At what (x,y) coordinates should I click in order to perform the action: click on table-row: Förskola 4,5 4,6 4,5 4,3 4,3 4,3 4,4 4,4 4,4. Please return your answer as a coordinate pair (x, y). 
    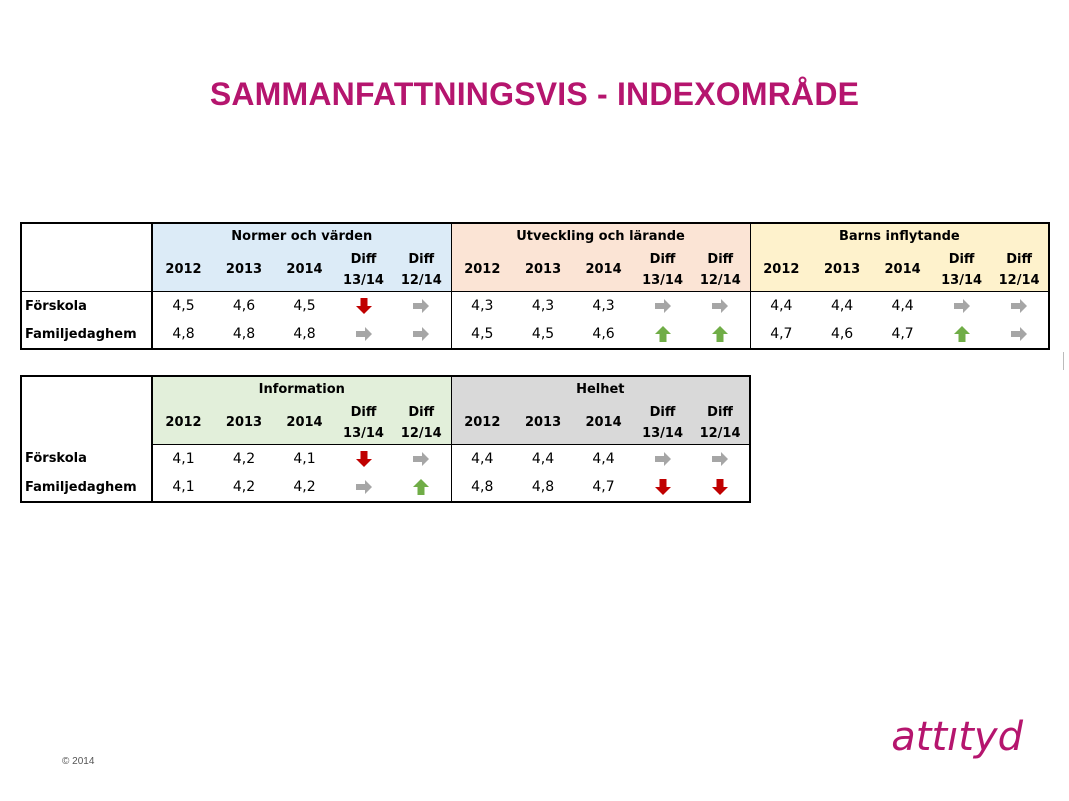
    Looking at the image, I should click on (535, 306).